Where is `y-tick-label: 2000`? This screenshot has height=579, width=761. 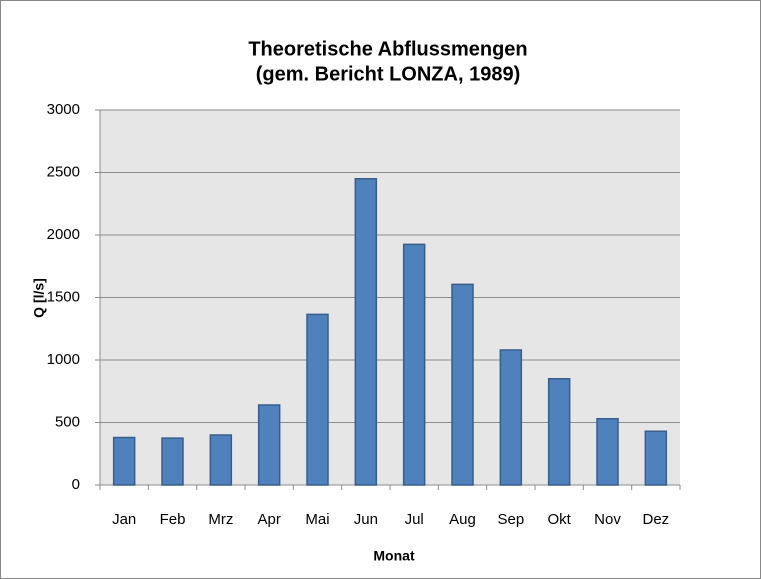
y-tick-label: 2000 is located at coordinates (63, 234).